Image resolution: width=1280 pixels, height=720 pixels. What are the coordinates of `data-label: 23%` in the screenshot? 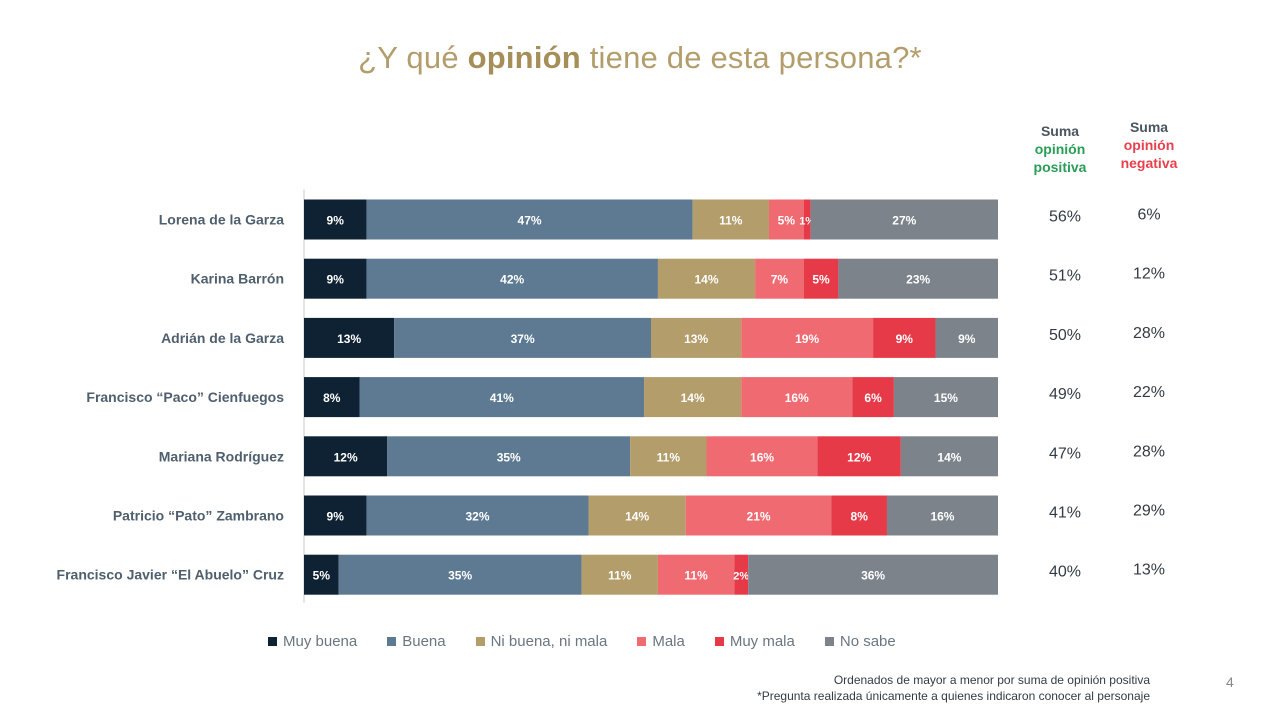 It's located at (918, 280).